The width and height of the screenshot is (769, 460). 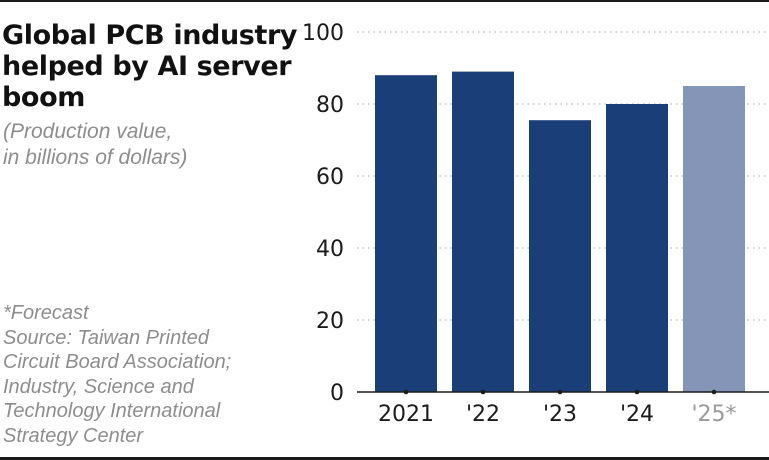 What do you see at coordinates (637, 414) in the screenshot?
I see `x-tick-label: '24` at bounding box center [637, 414].